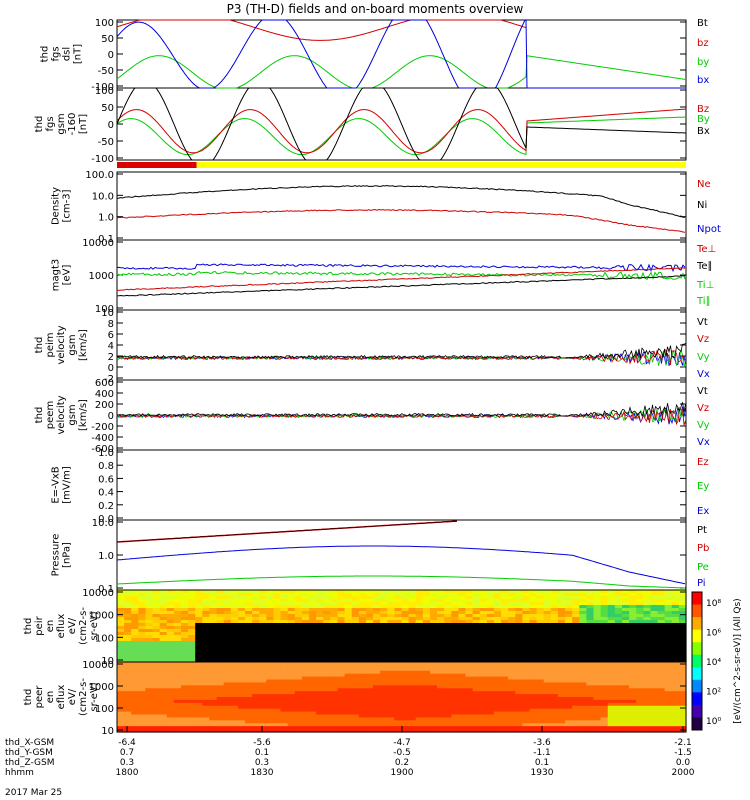 The width and height of the screenshot is (750, 800). I want to click on y-tick-label: -2, so click(109, 379).